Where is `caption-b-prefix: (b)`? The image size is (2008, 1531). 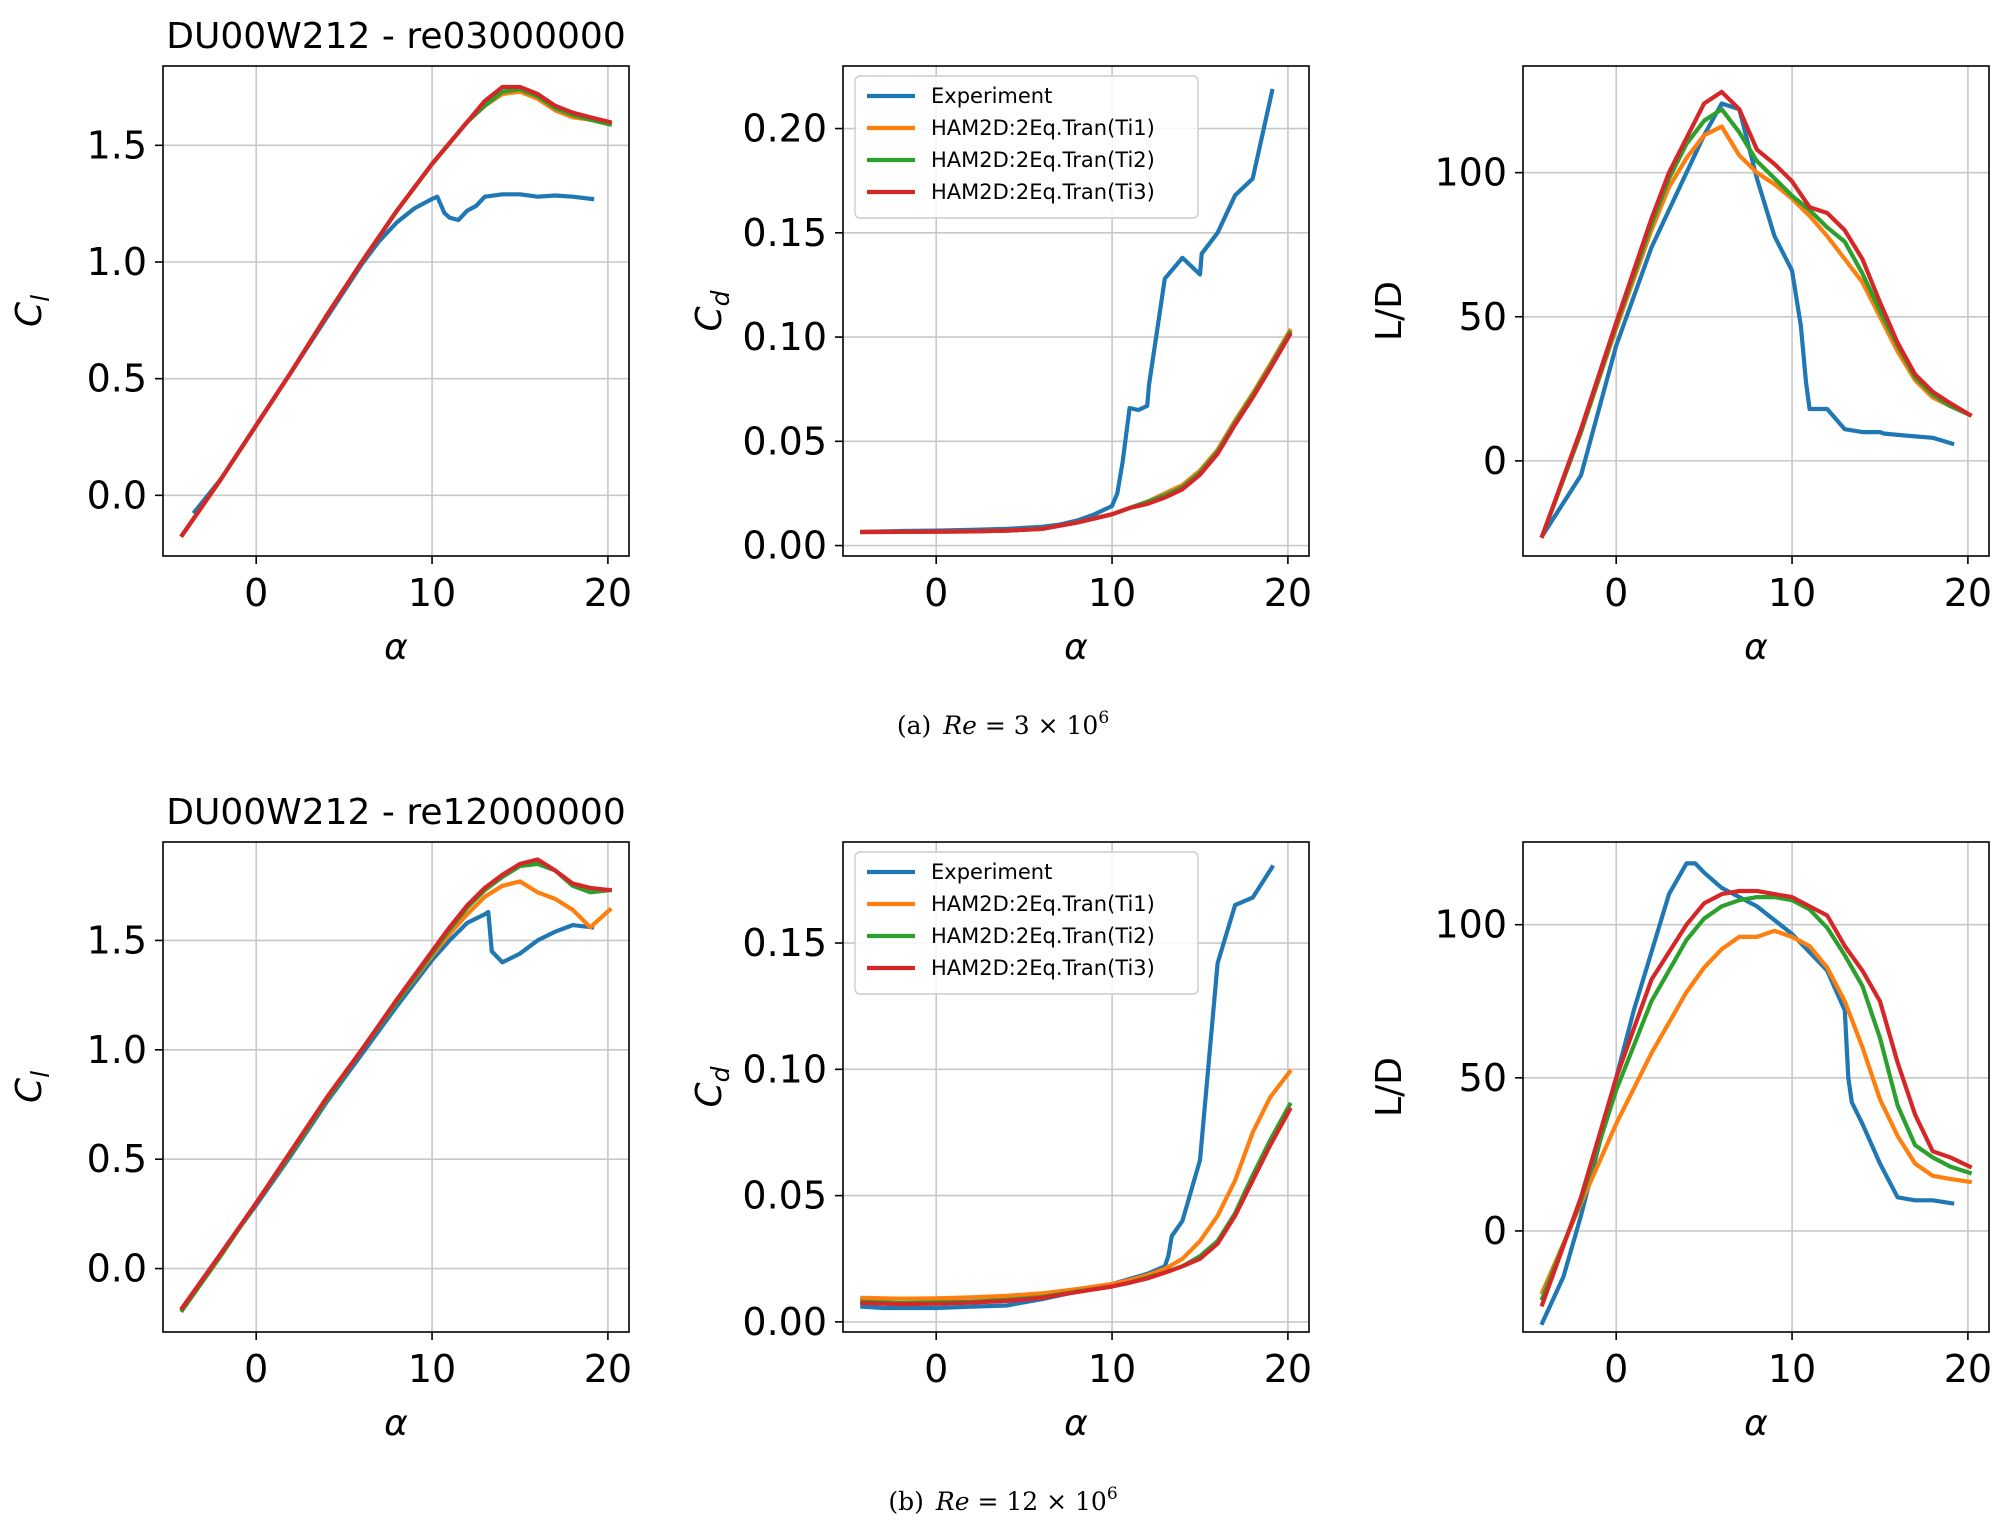
caption-b-prefix: (b) is located at coordinates (906, 1501).